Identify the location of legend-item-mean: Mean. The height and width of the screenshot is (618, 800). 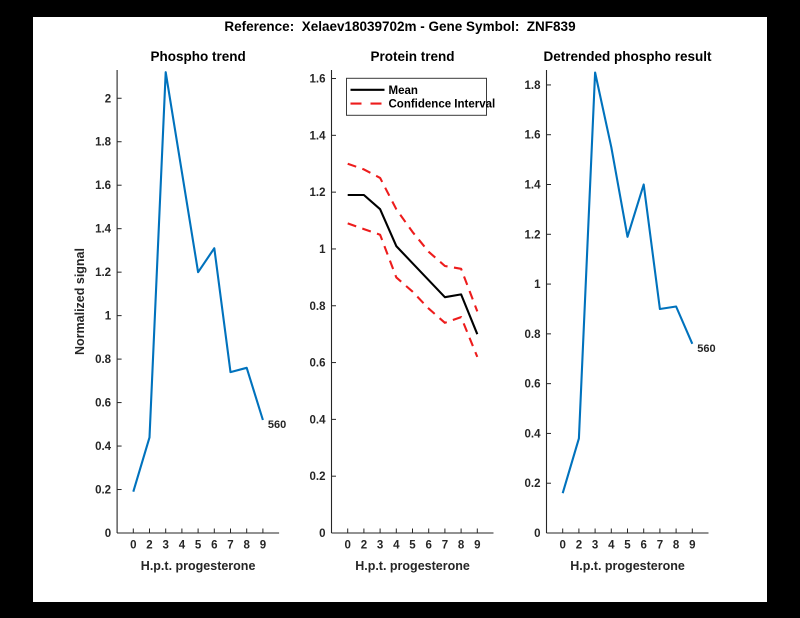
(384, 91).